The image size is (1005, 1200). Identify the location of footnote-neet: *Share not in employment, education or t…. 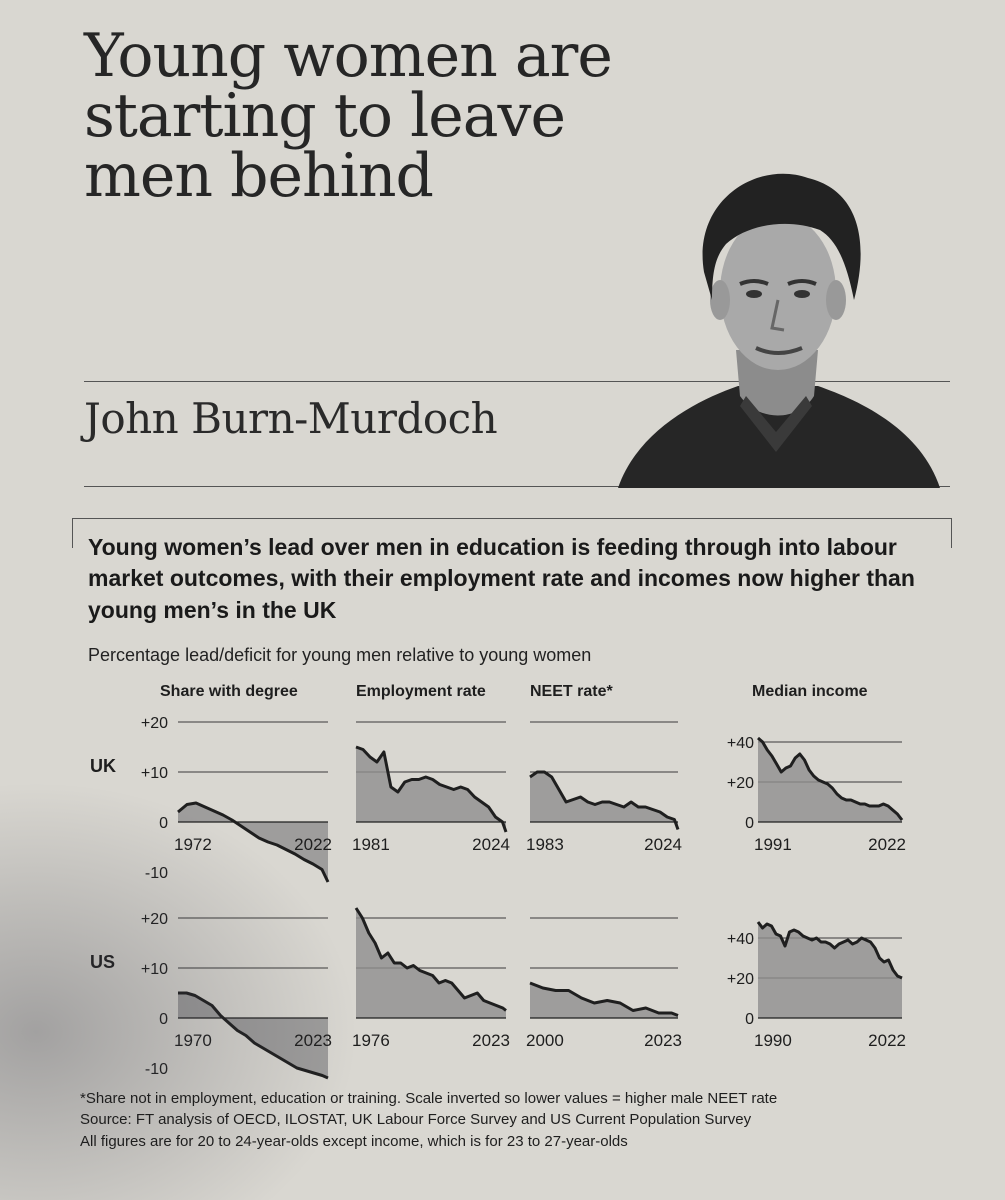
(429, 1098).